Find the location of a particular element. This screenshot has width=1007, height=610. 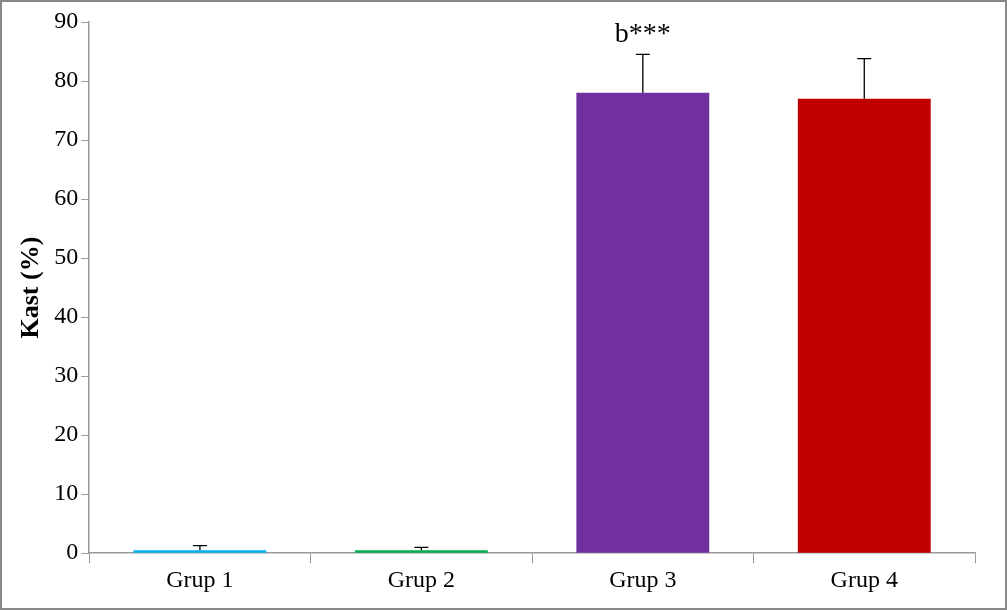

x-tick-label: Grup 2 is located at coordinates (421, 578).